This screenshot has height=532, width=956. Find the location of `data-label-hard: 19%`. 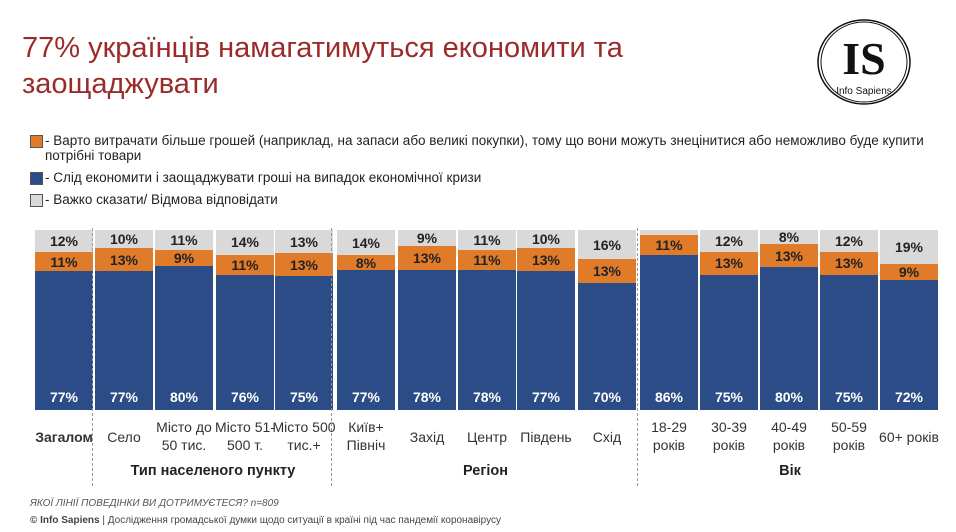

data-label-hard: 19% is located at coordinates (909, 247).